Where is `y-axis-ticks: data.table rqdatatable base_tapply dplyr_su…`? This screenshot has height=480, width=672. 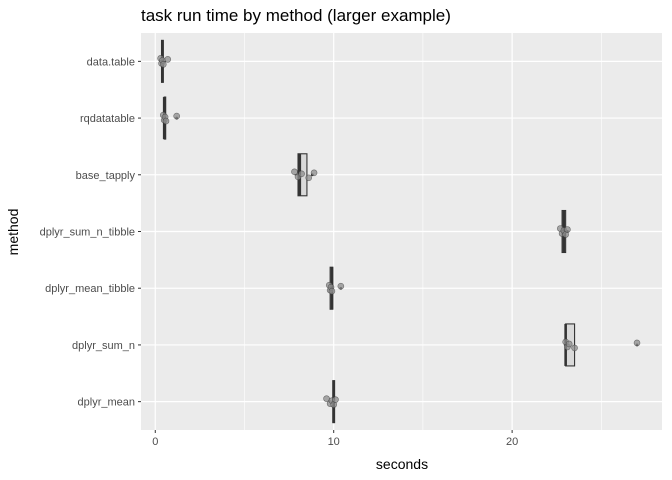
y-axis-ticks: data.table rqdatatable base_tapply dplyr_su… is located at coordinates (90, 232).